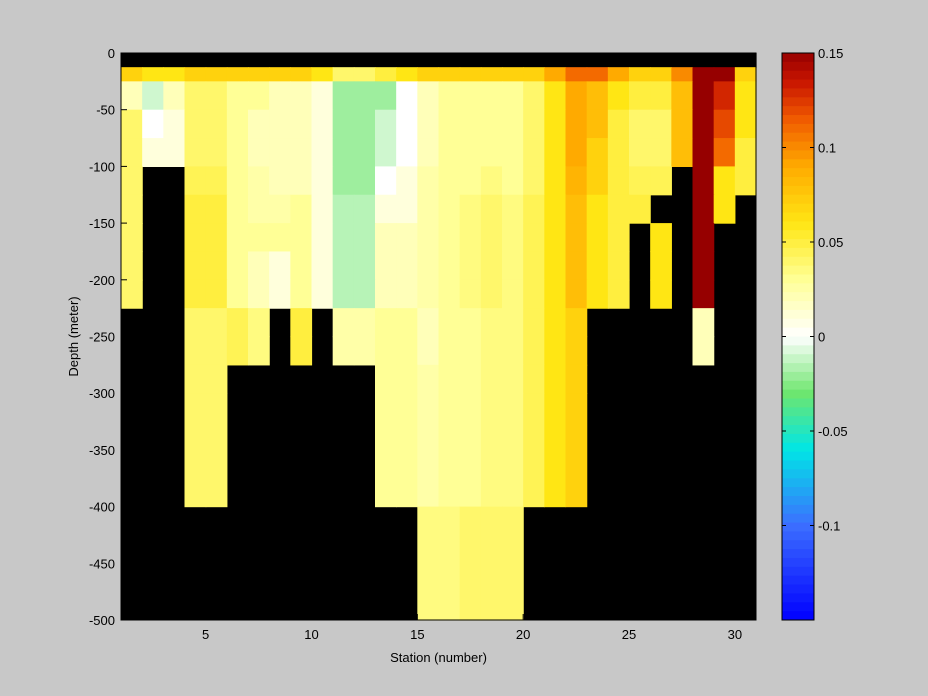  What do you see at coordinates (830, 53) in the screenshot?
I see `colorbar-tick-label: 0.15` at bounding box center [830, 53].